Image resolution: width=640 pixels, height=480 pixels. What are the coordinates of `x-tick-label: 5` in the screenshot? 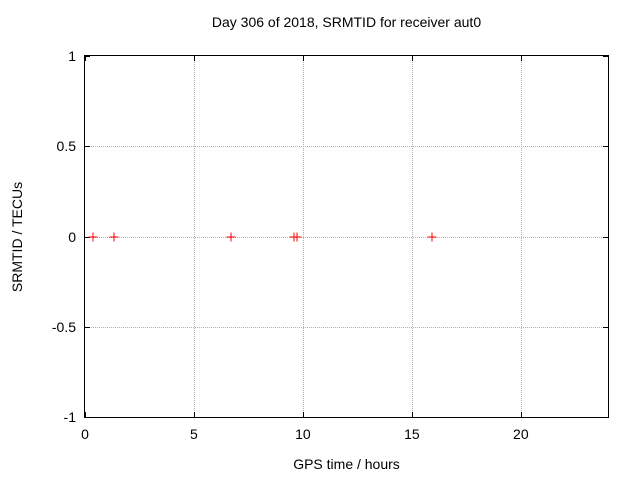 It's located at (194, 434).